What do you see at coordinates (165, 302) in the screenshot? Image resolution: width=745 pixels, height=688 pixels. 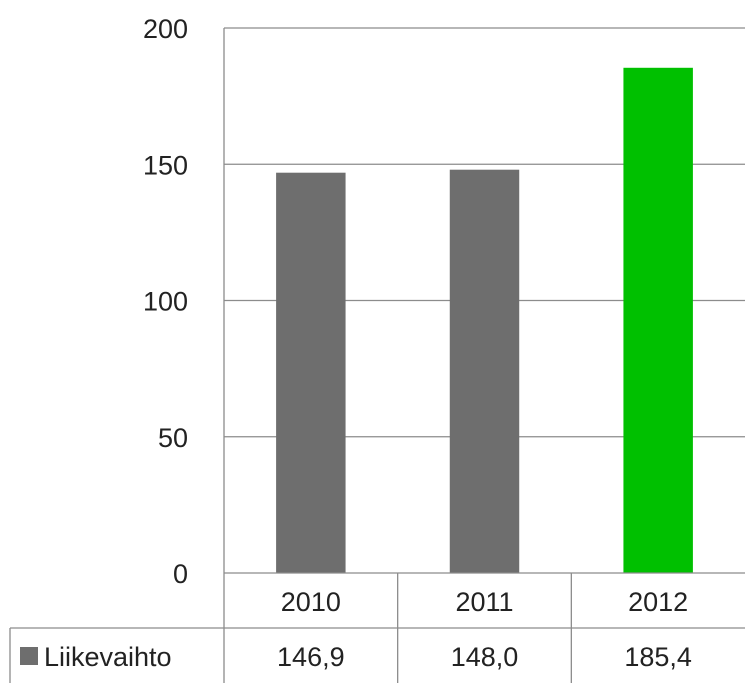 I see `y-tick-label: 100` at bounding box center [165, 302].